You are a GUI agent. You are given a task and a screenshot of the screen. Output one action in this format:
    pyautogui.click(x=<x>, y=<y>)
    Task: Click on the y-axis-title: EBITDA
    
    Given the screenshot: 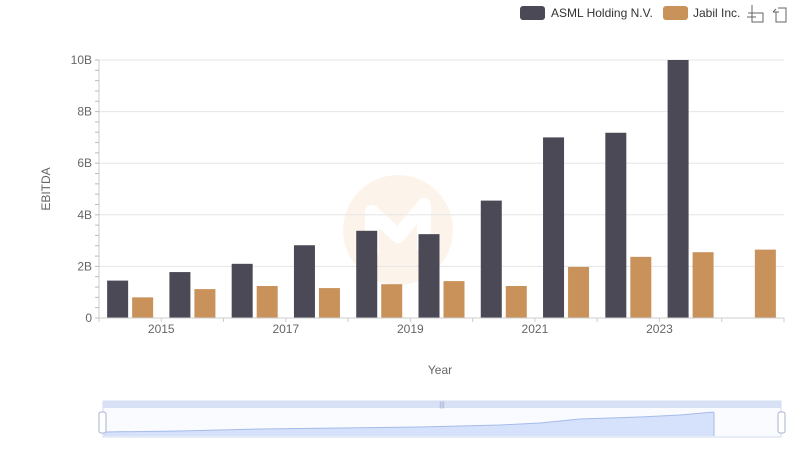 What is the action you would take?
    pyautogui.click(x=46, y=188)
    